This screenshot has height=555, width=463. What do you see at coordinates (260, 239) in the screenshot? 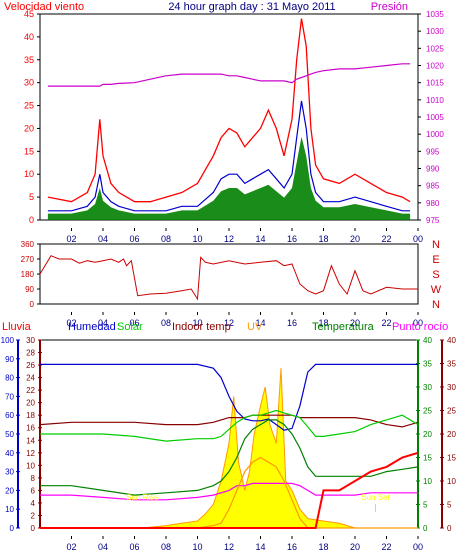
I see `wind-x-tick-label: 14` at bounding box center [260, 239].